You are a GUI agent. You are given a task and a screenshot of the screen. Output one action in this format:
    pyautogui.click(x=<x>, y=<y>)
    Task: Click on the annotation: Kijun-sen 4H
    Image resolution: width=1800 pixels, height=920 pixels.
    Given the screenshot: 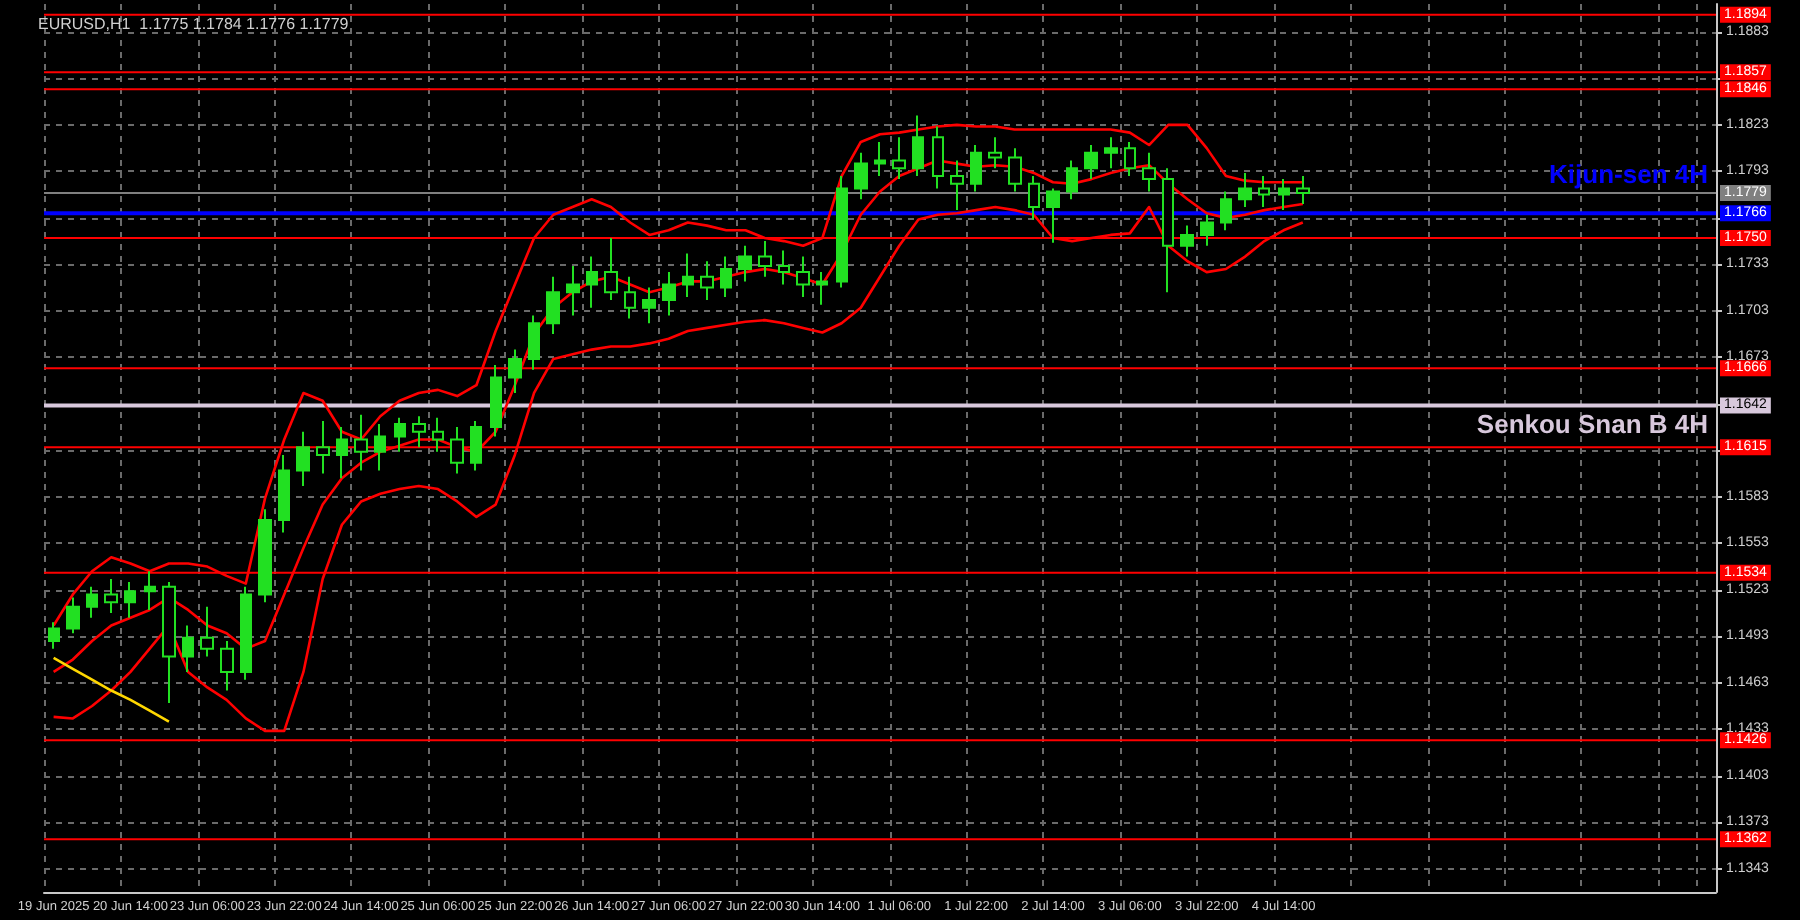 What is the action you would take?
    pyautogui.click(x=1629, y=174)
    